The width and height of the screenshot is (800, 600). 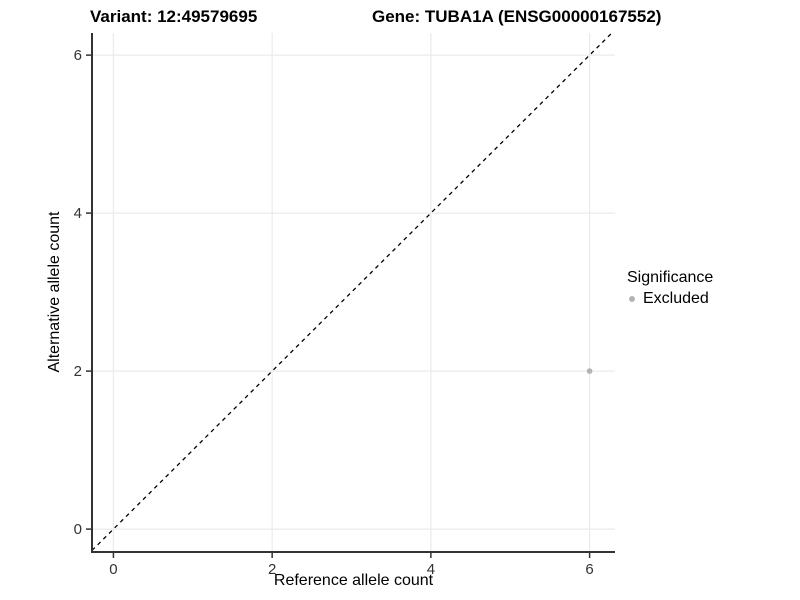 What do you see at coordinates (78, 529) in the screenshot?
I see `y-tick-label-0: 0` at bounding box center [78, 529].